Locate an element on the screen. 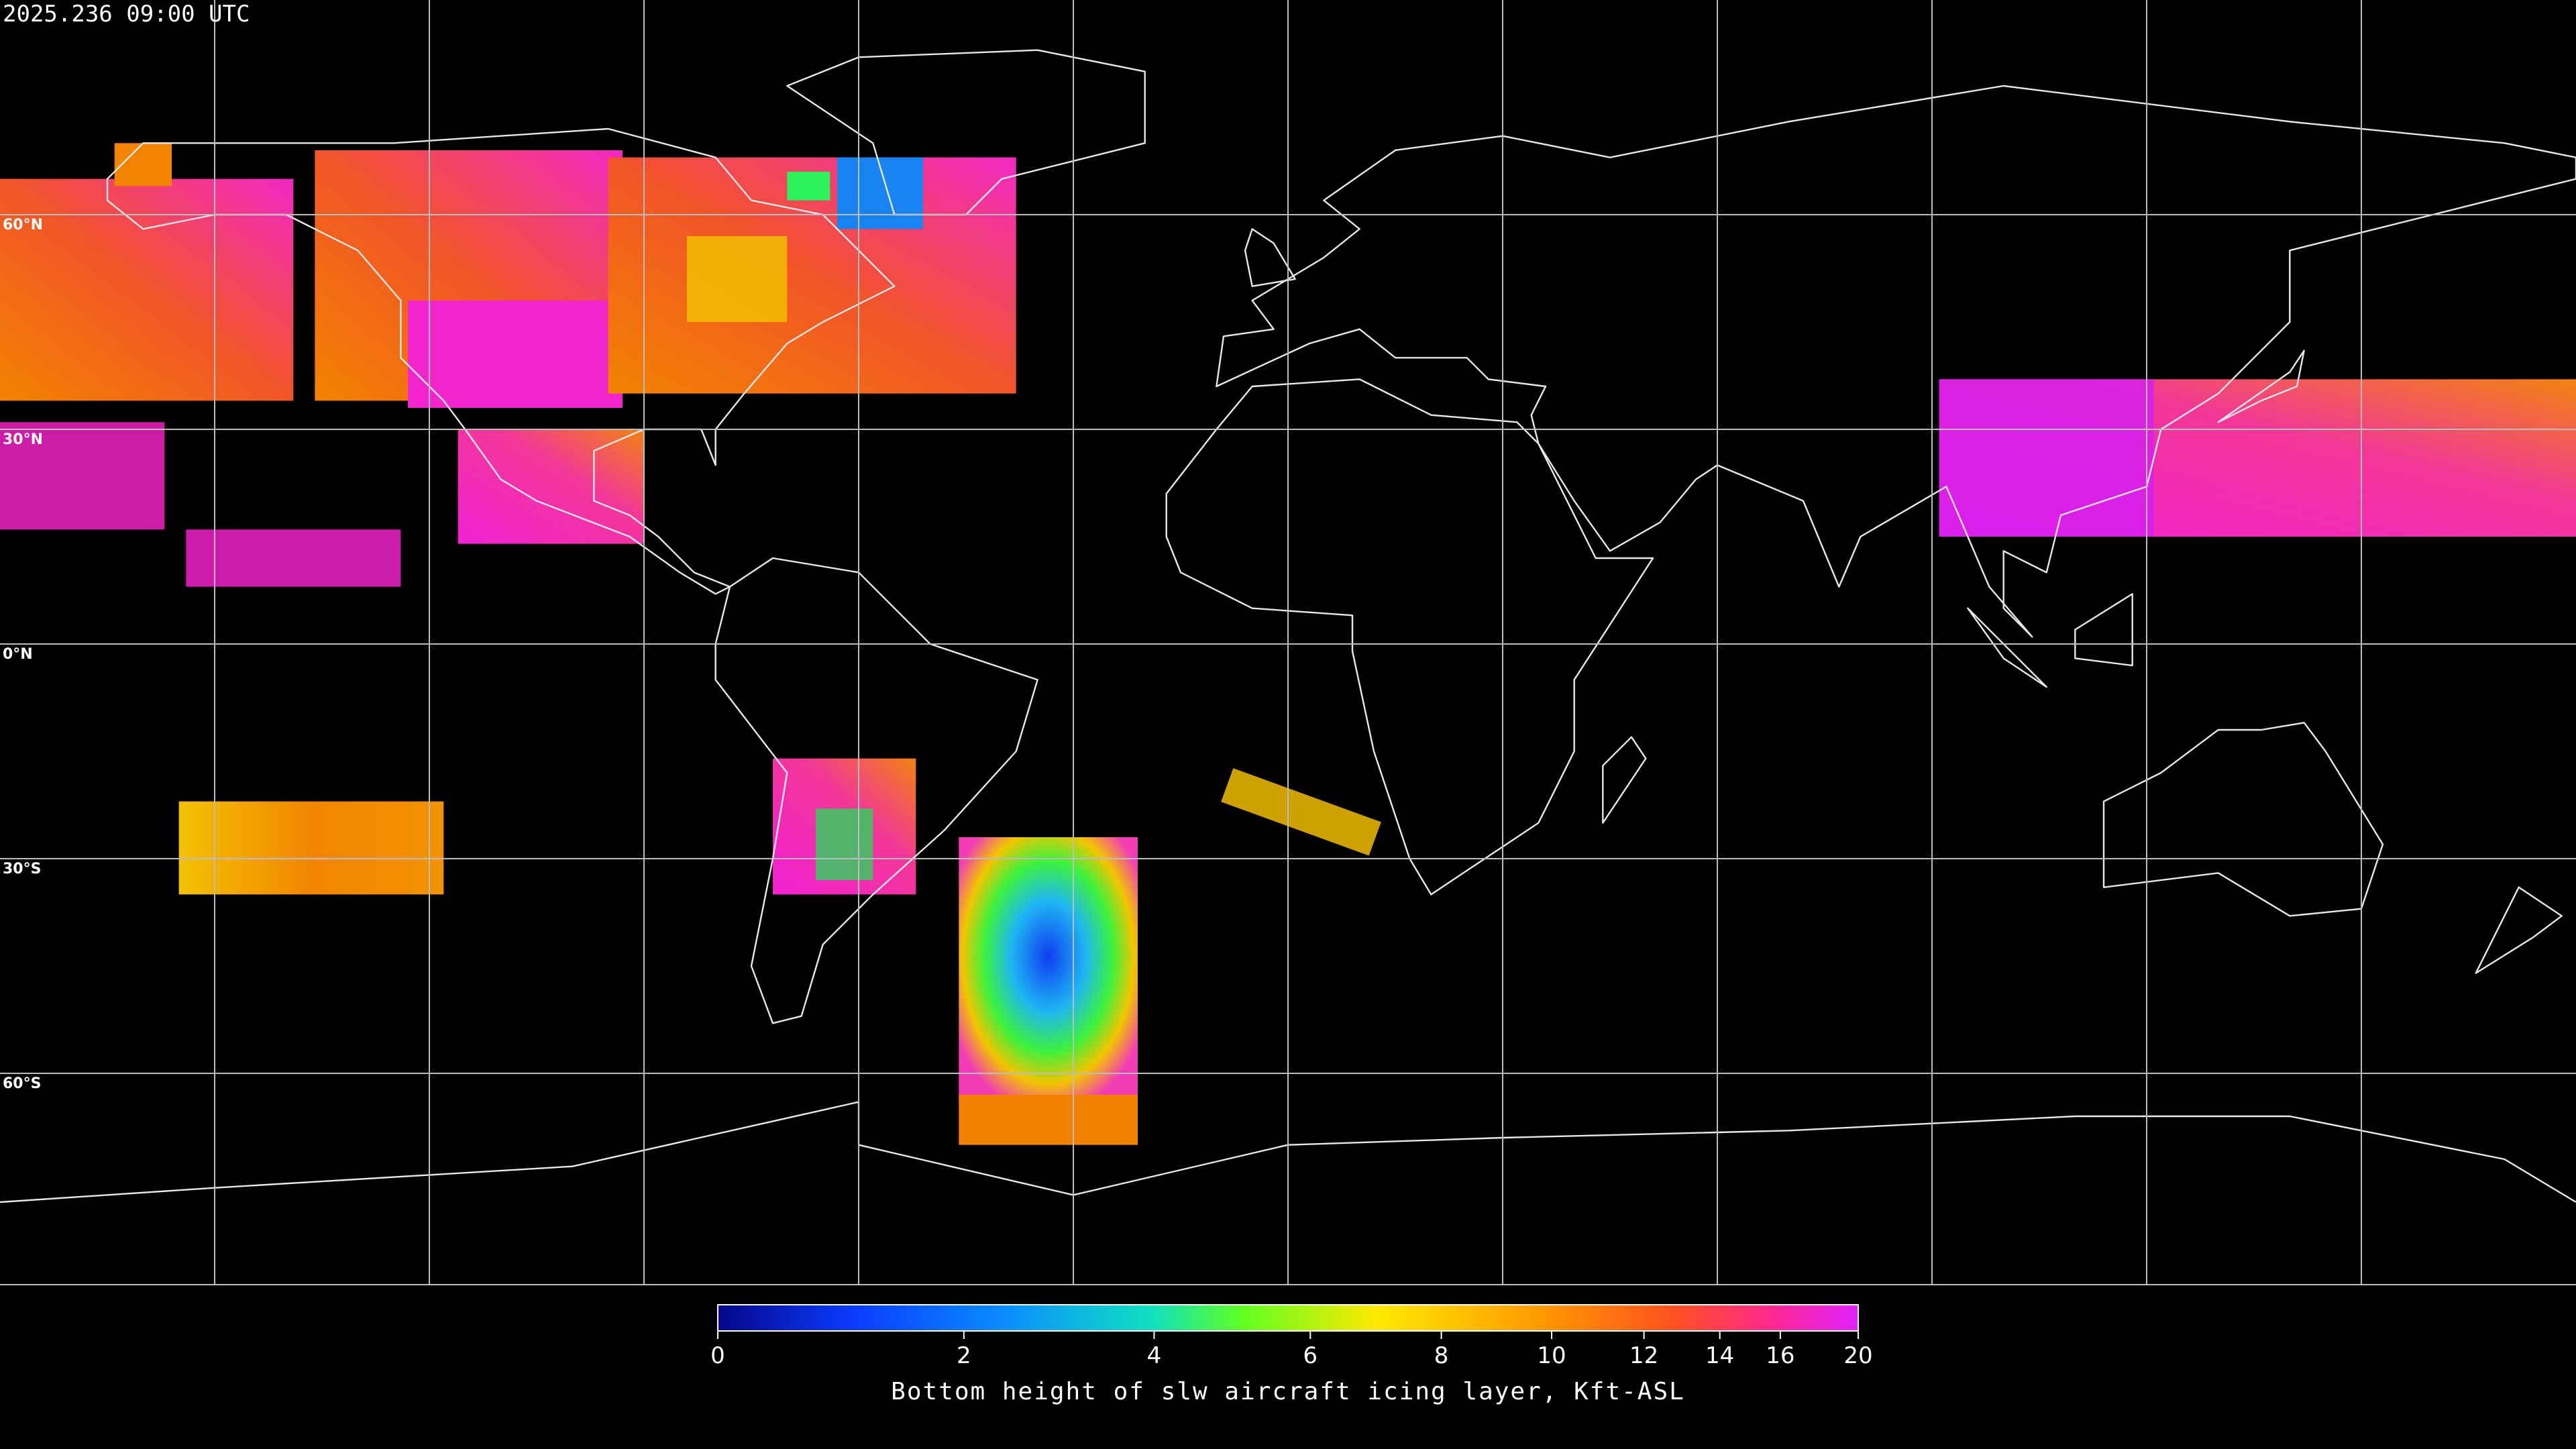  colorbar-tick-label: 10 is located at coordinates (1551, 1355).